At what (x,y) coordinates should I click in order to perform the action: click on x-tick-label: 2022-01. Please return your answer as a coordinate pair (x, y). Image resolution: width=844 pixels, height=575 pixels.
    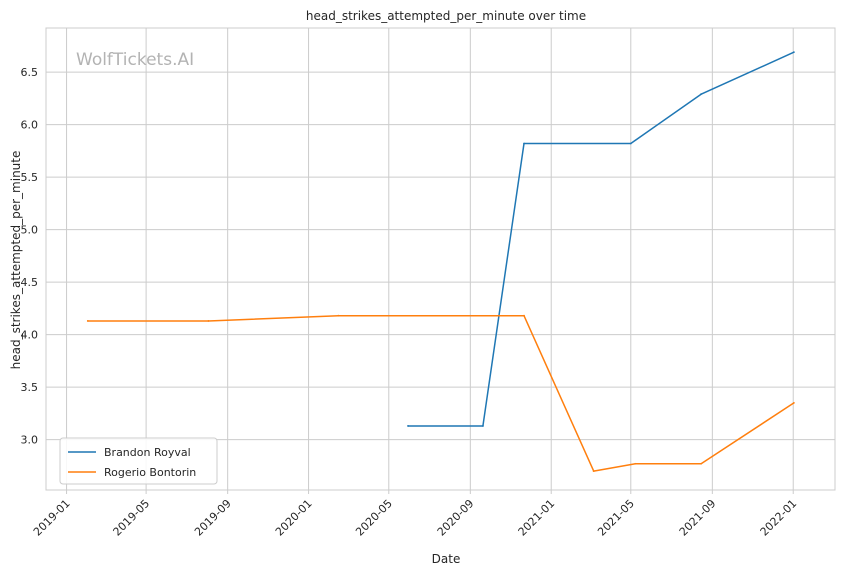
    Looking at the image, I should click on (779, 518).